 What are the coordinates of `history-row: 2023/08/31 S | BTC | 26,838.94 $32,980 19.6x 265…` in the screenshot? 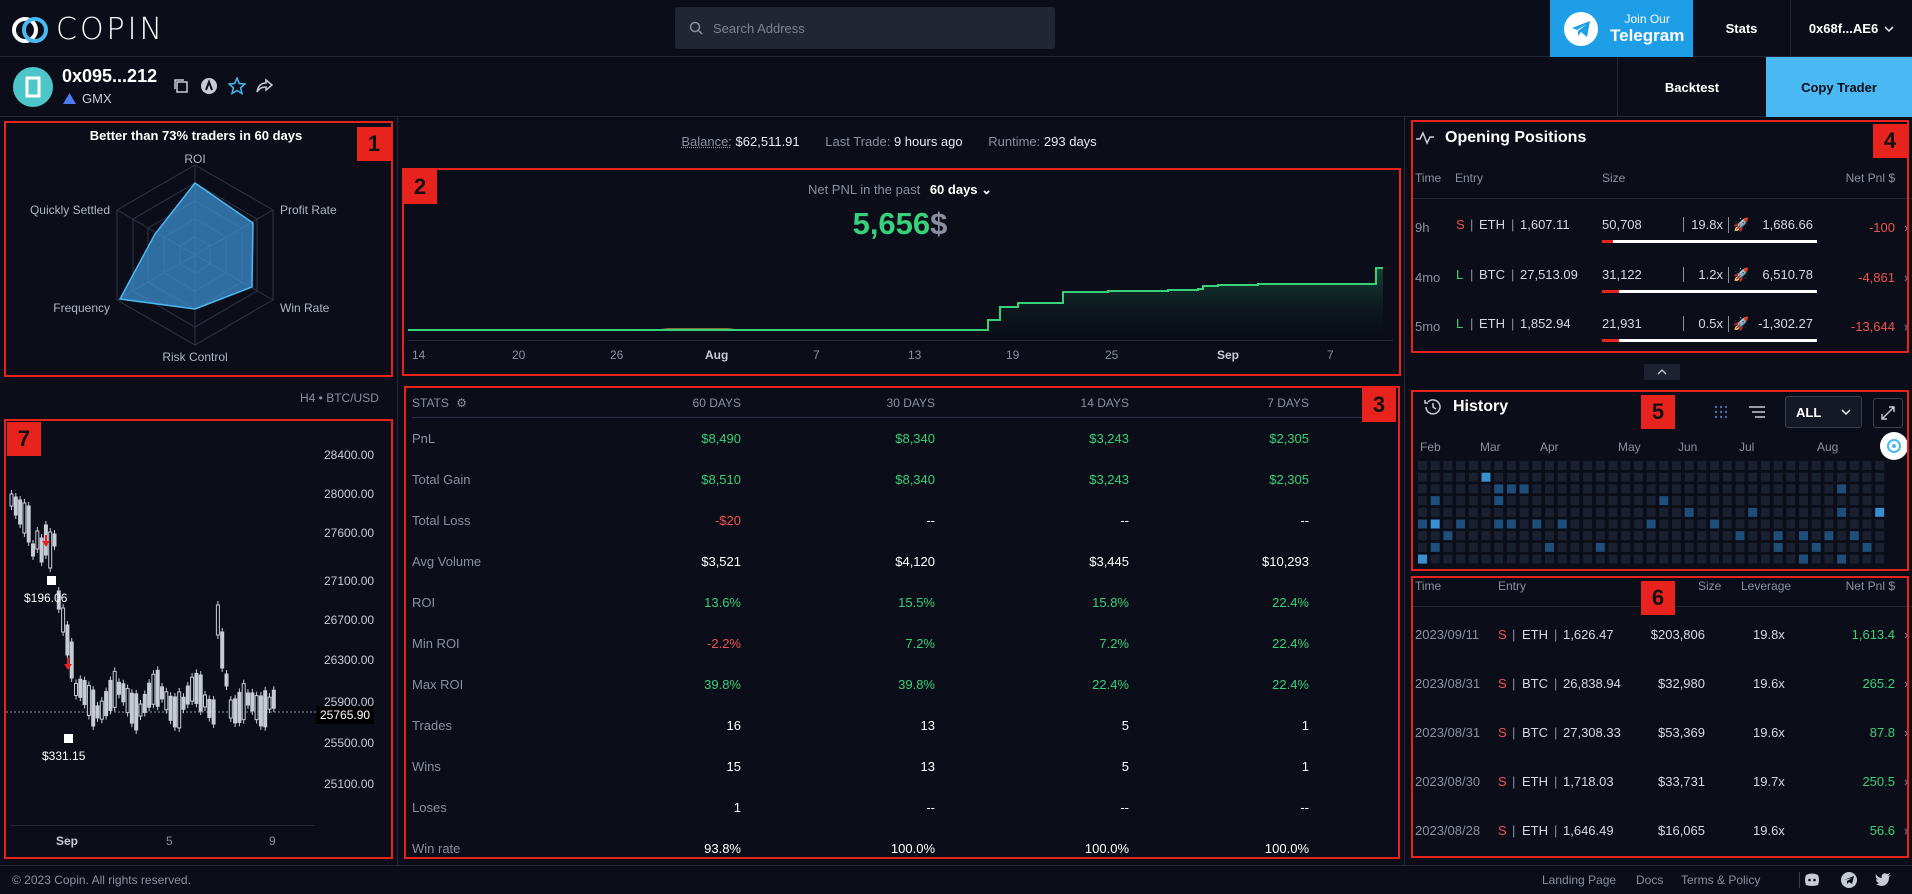 It's located at (1662, 683).